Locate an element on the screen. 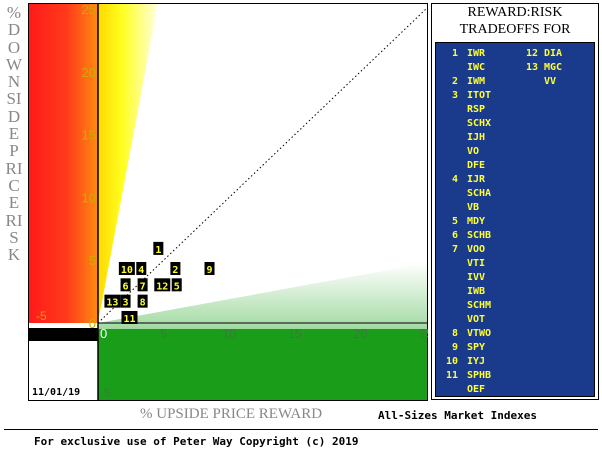 This screenshot has width=602, height=460. list-entry-ticker: ITOT is located at coordinates (479, 95).